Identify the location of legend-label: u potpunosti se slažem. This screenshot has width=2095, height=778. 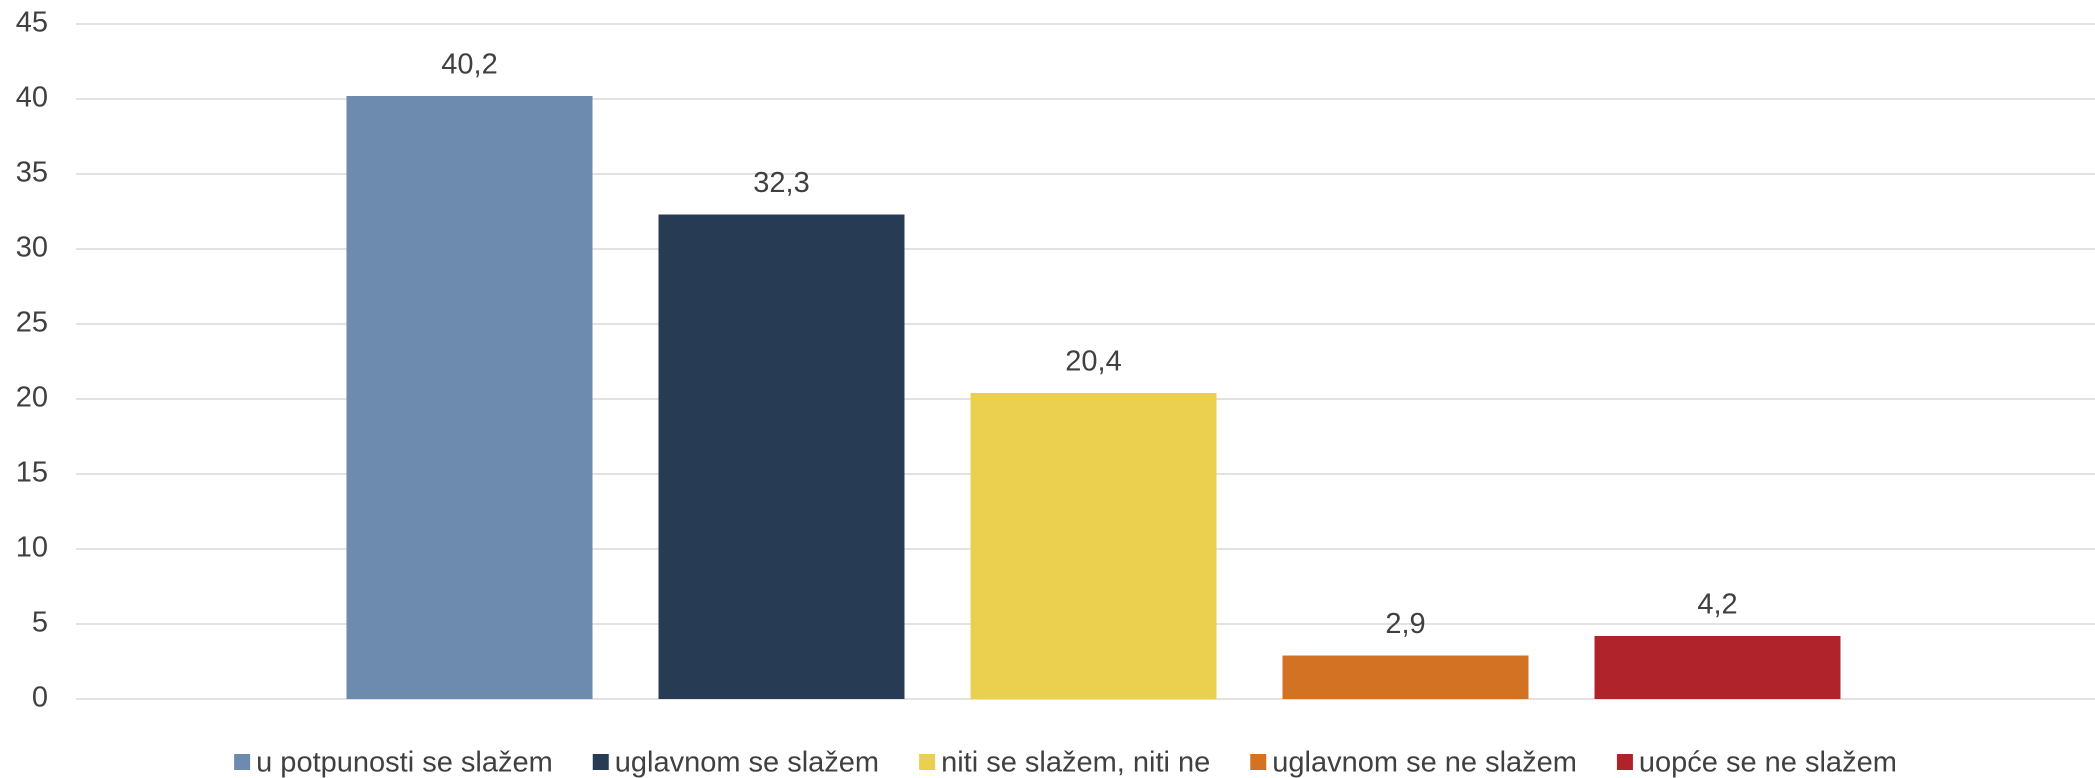
(404, 762).